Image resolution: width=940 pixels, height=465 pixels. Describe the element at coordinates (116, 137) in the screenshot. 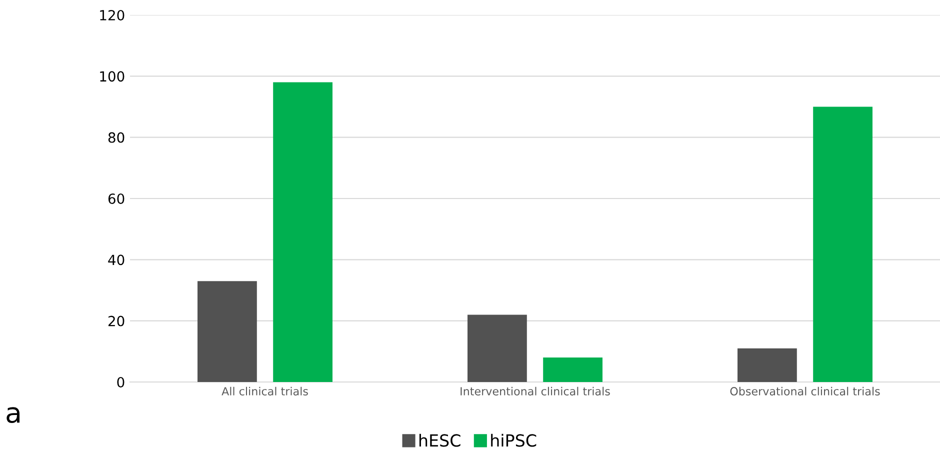

I see `y-tick-label: 80` at that location.